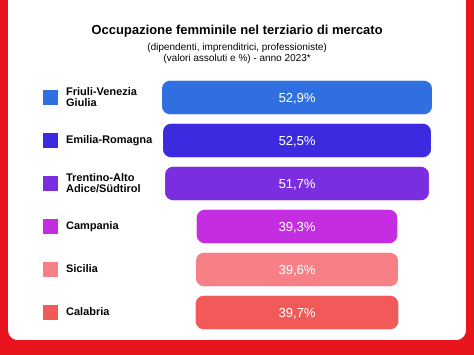 The width and height of the screenshot is (474, 355). Describe the element at coordinates (82, 269) in the screenshot. I see `category-label: Sicilia` at that location.